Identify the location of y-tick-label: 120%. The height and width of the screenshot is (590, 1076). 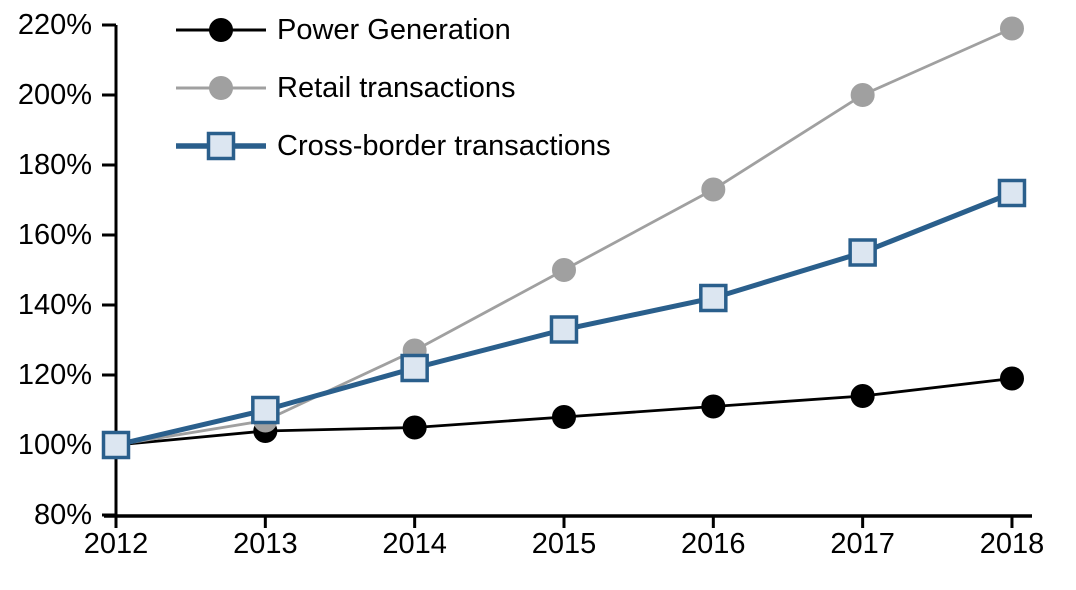
(55, 375).